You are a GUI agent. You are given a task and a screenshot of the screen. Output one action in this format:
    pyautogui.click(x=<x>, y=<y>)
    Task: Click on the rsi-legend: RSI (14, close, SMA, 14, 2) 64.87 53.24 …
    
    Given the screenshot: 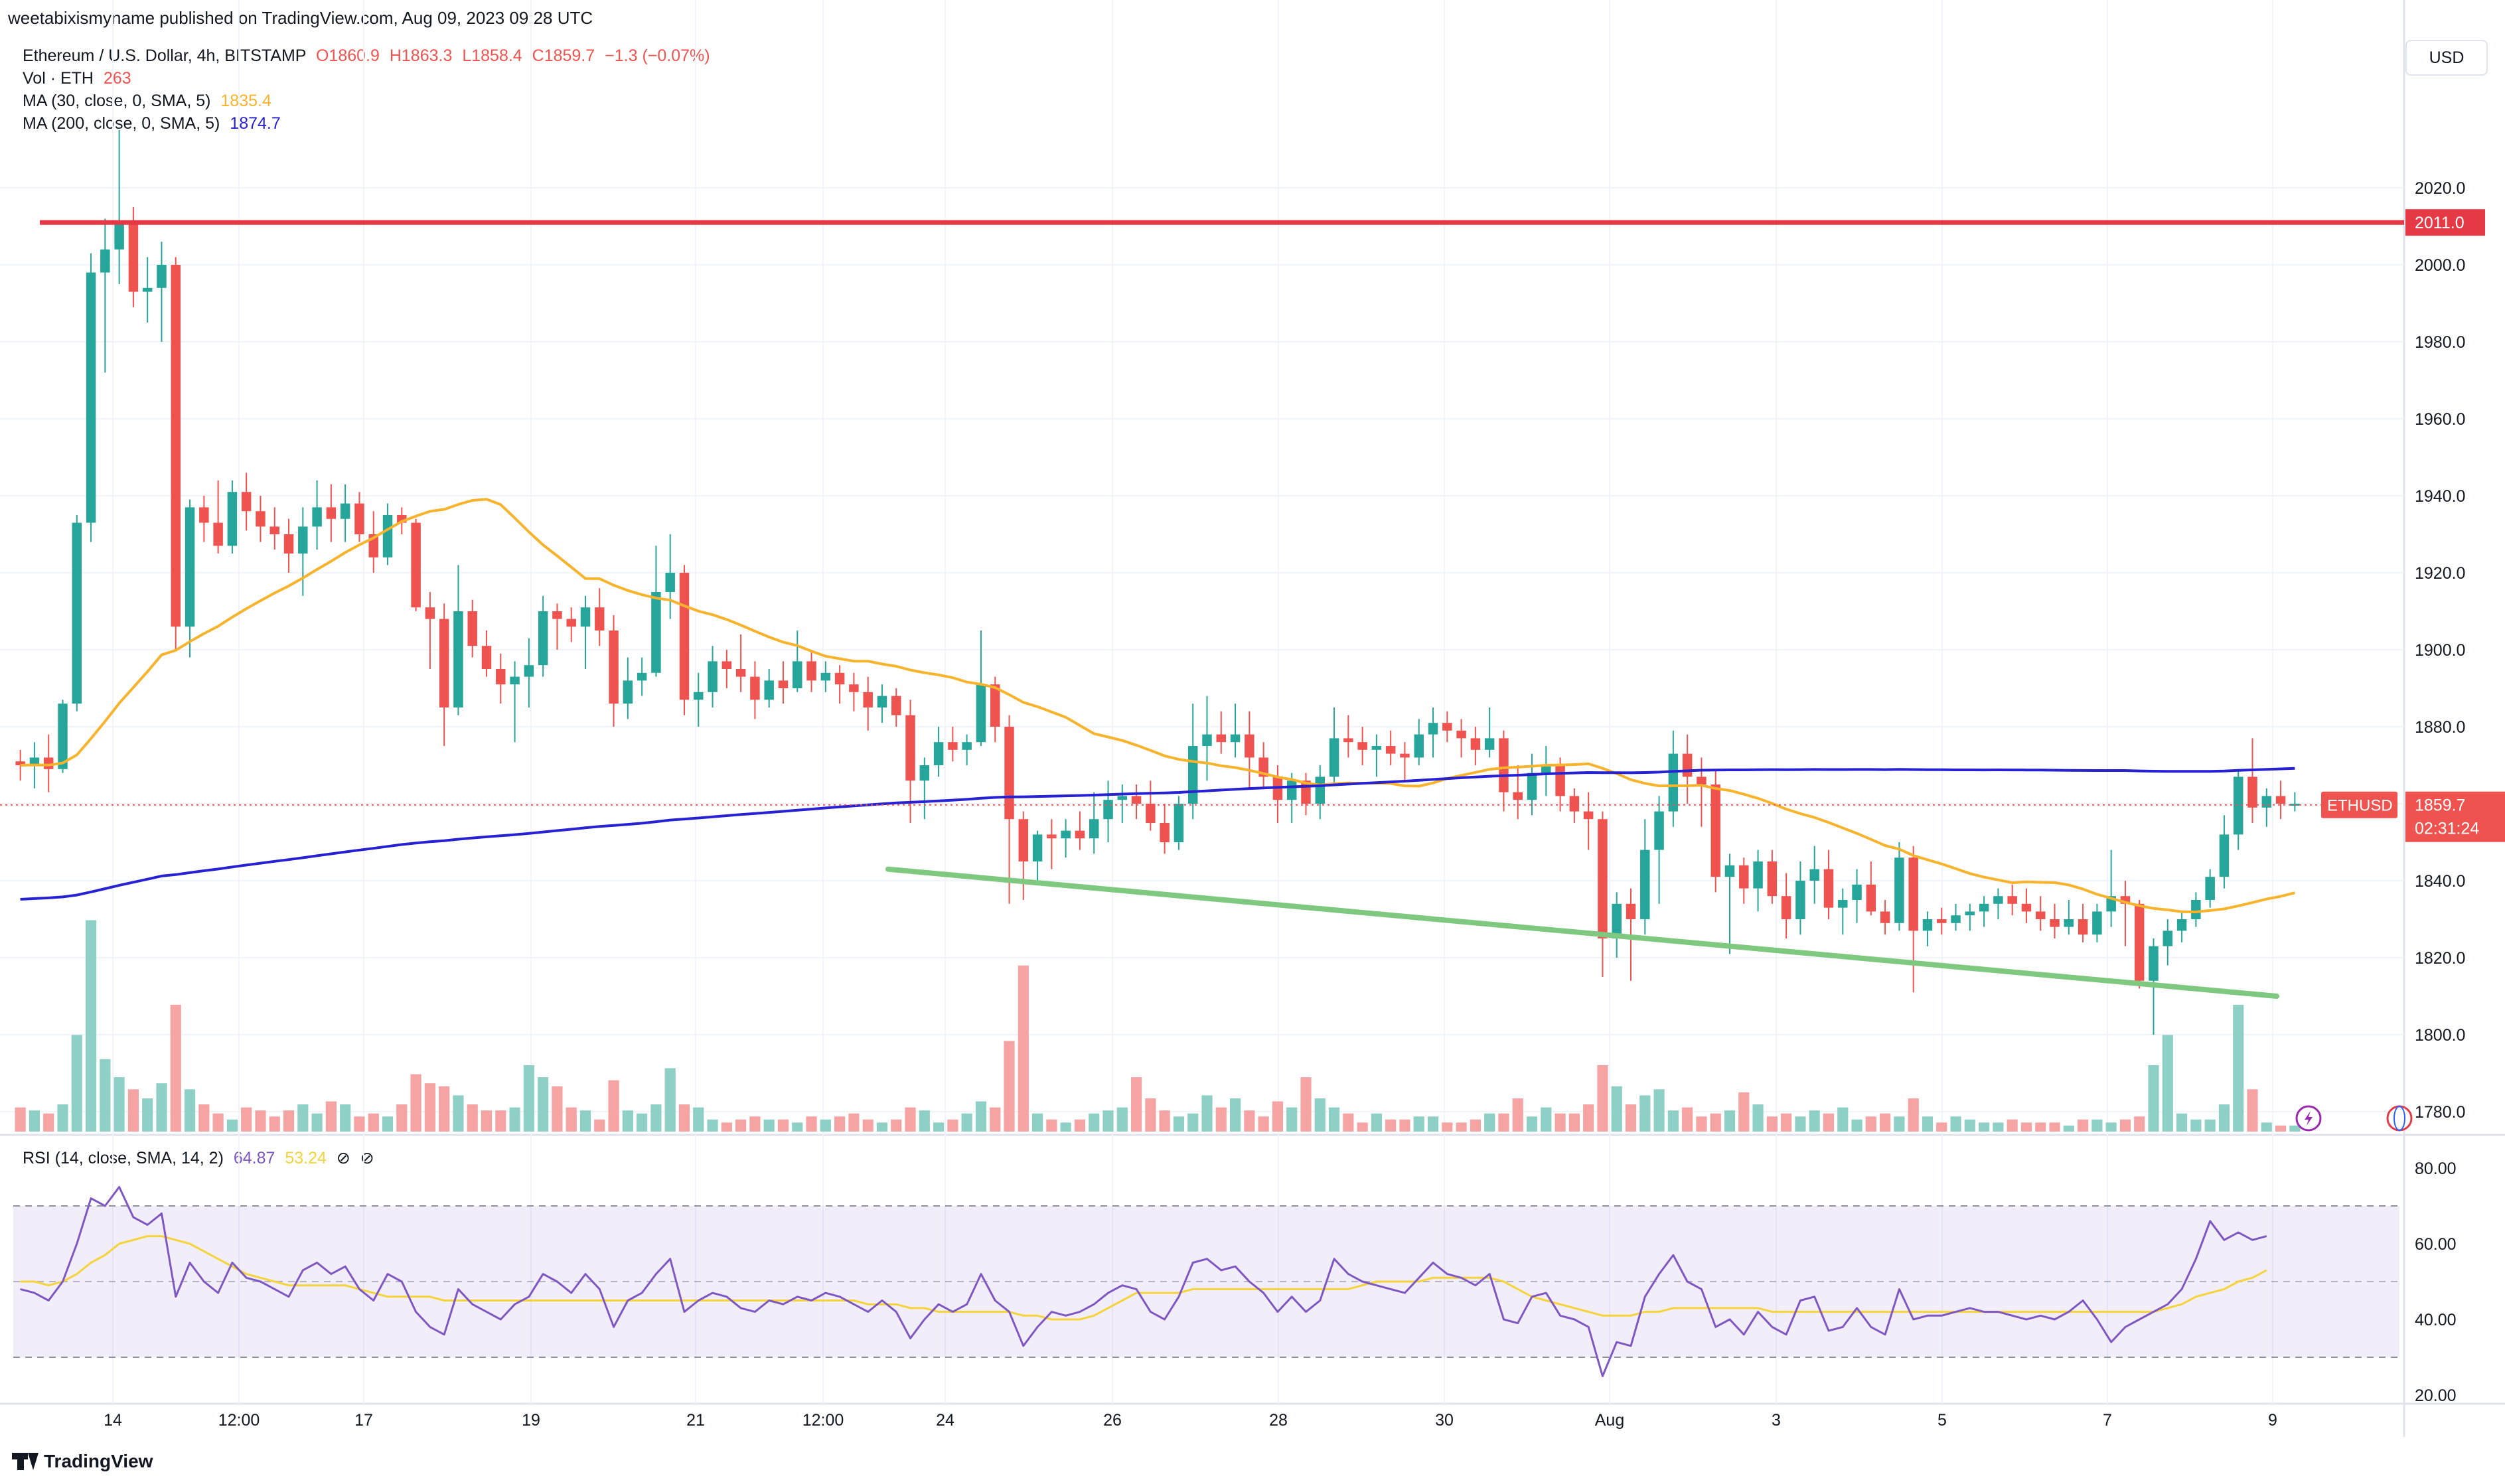 What is the action you would take?
    pyautogui.click(x=199, y=1158)
    